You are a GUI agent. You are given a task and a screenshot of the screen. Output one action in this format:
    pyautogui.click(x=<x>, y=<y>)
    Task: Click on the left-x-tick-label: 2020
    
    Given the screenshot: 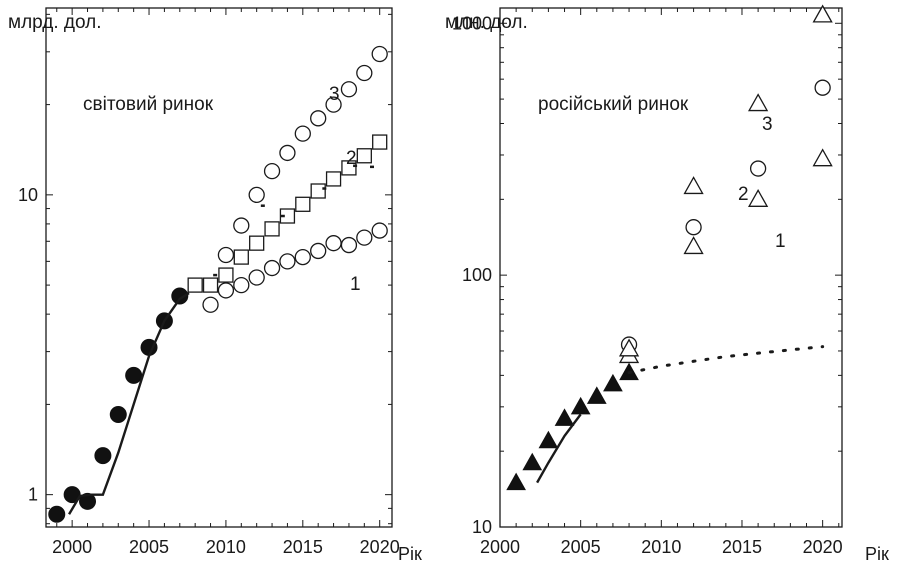 What is the action you would take?
    pyautogui.click(x=380, y=547)
    